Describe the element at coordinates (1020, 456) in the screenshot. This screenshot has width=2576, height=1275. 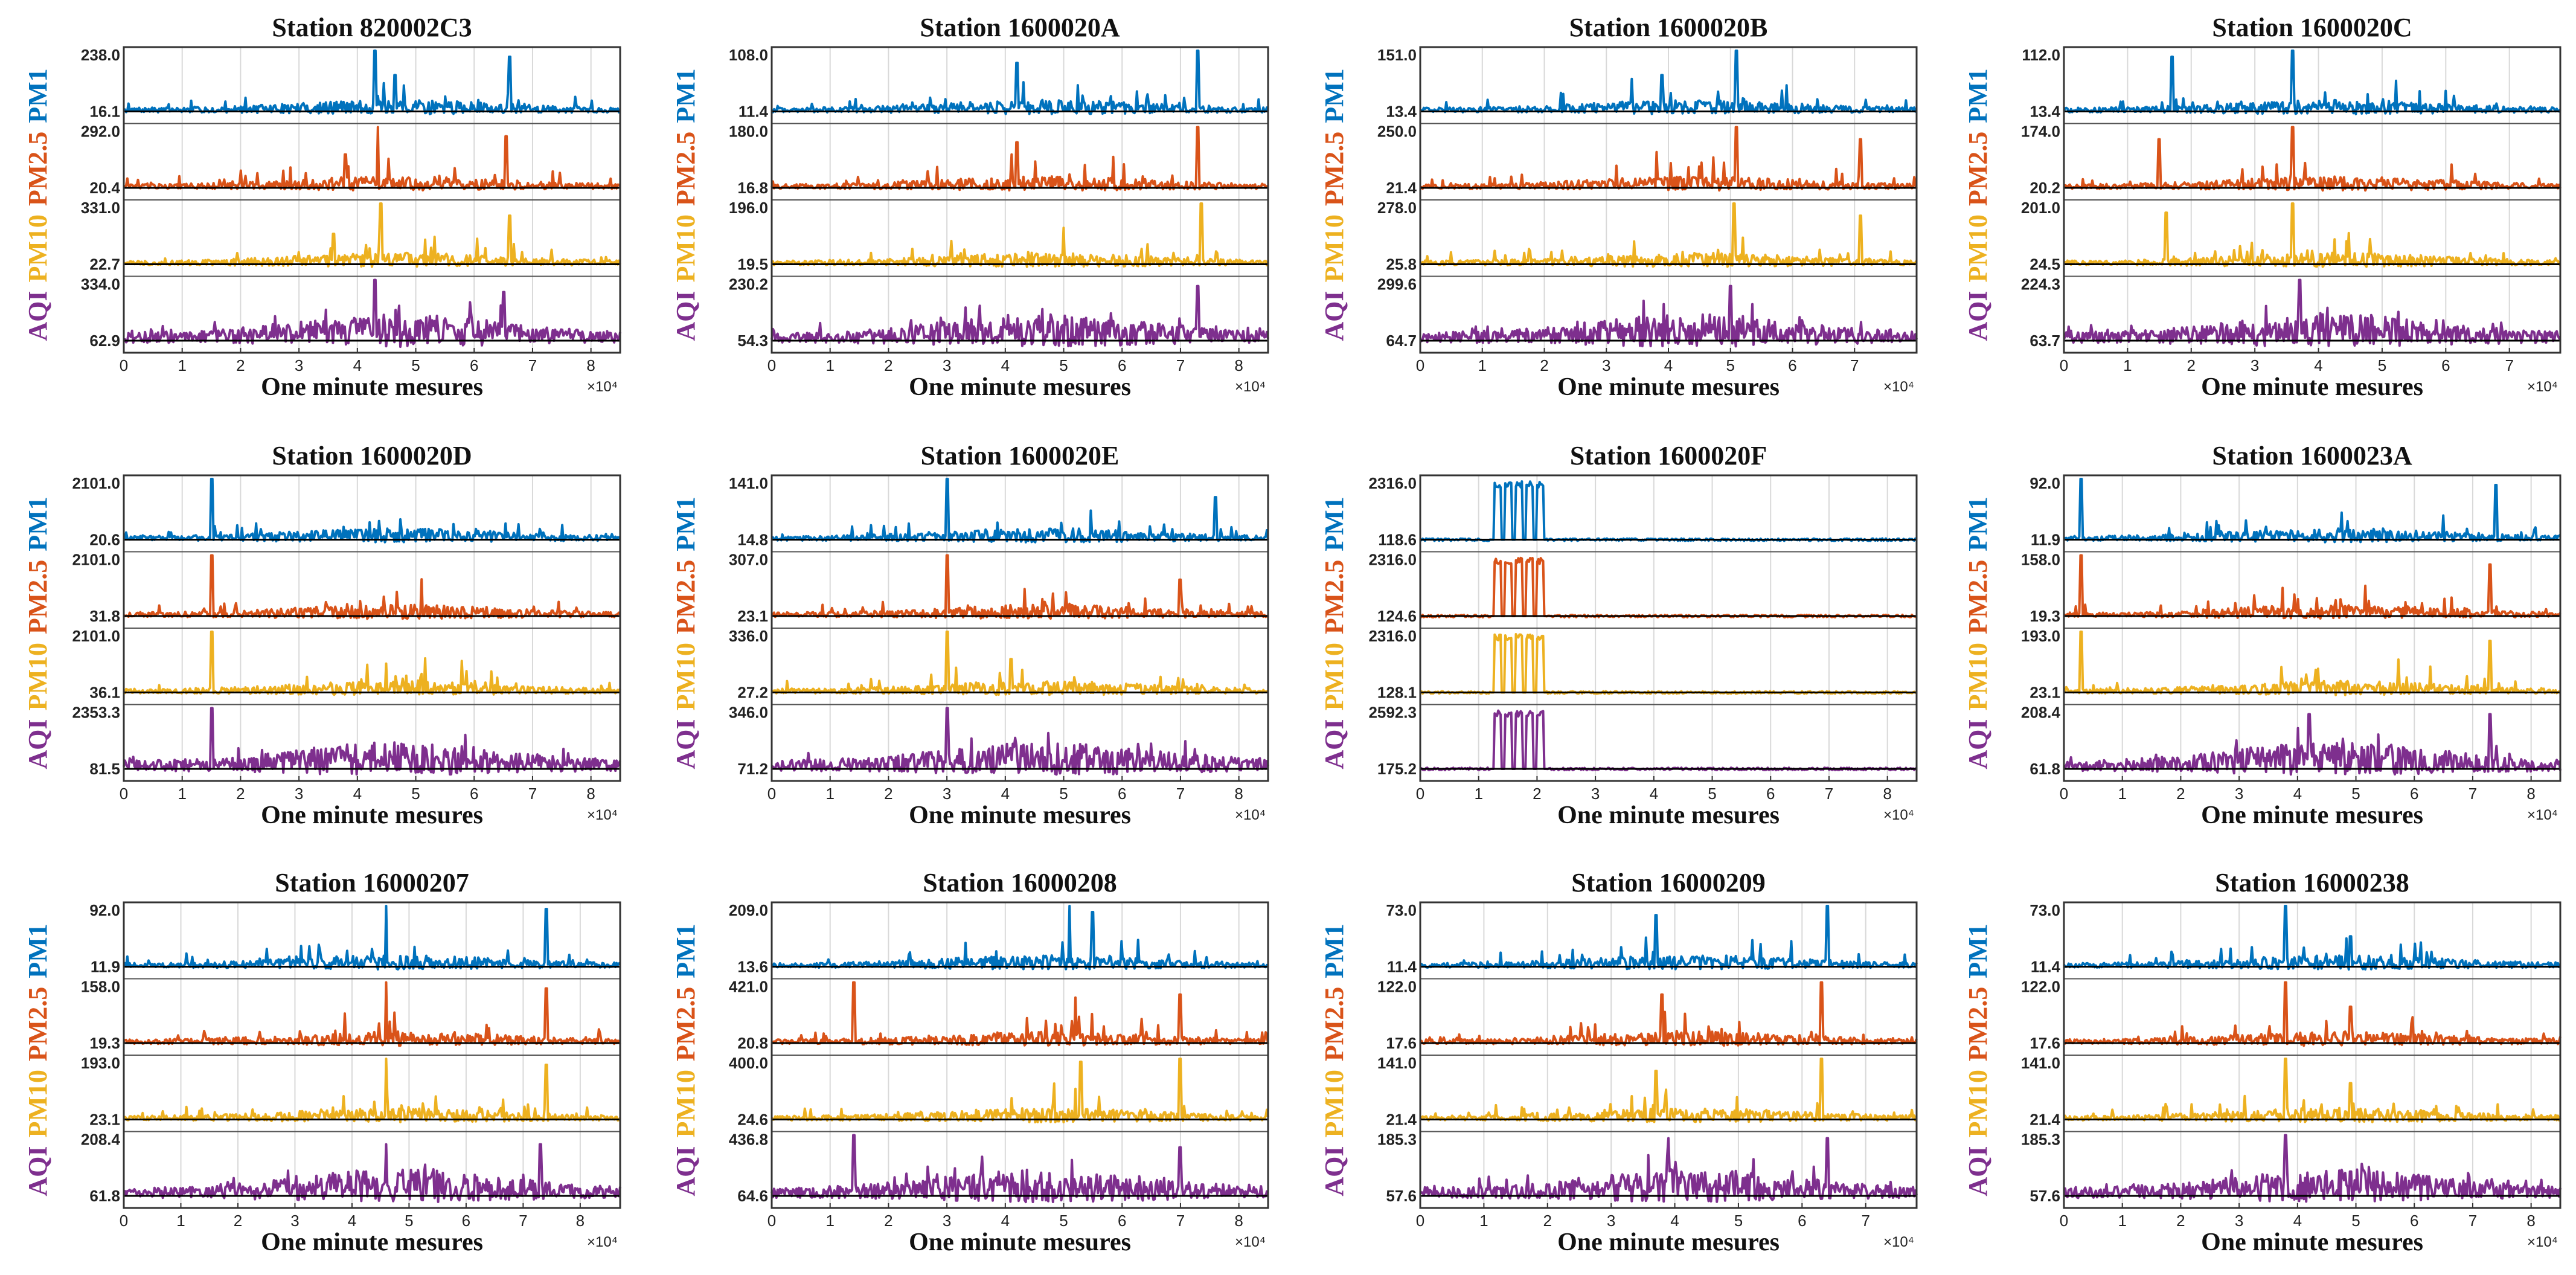
I see `panel-title: Station 1600020E` at that location.